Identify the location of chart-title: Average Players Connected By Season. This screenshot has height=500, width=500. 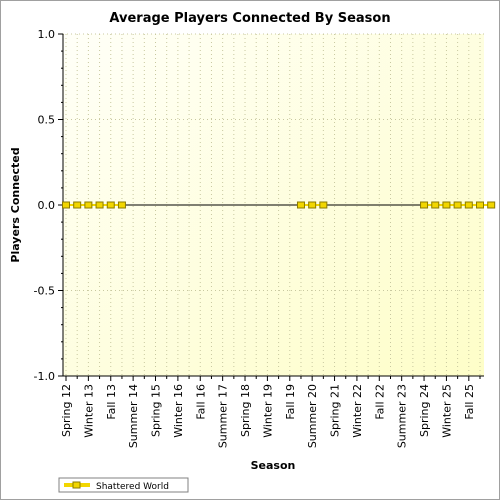
(249, 18).